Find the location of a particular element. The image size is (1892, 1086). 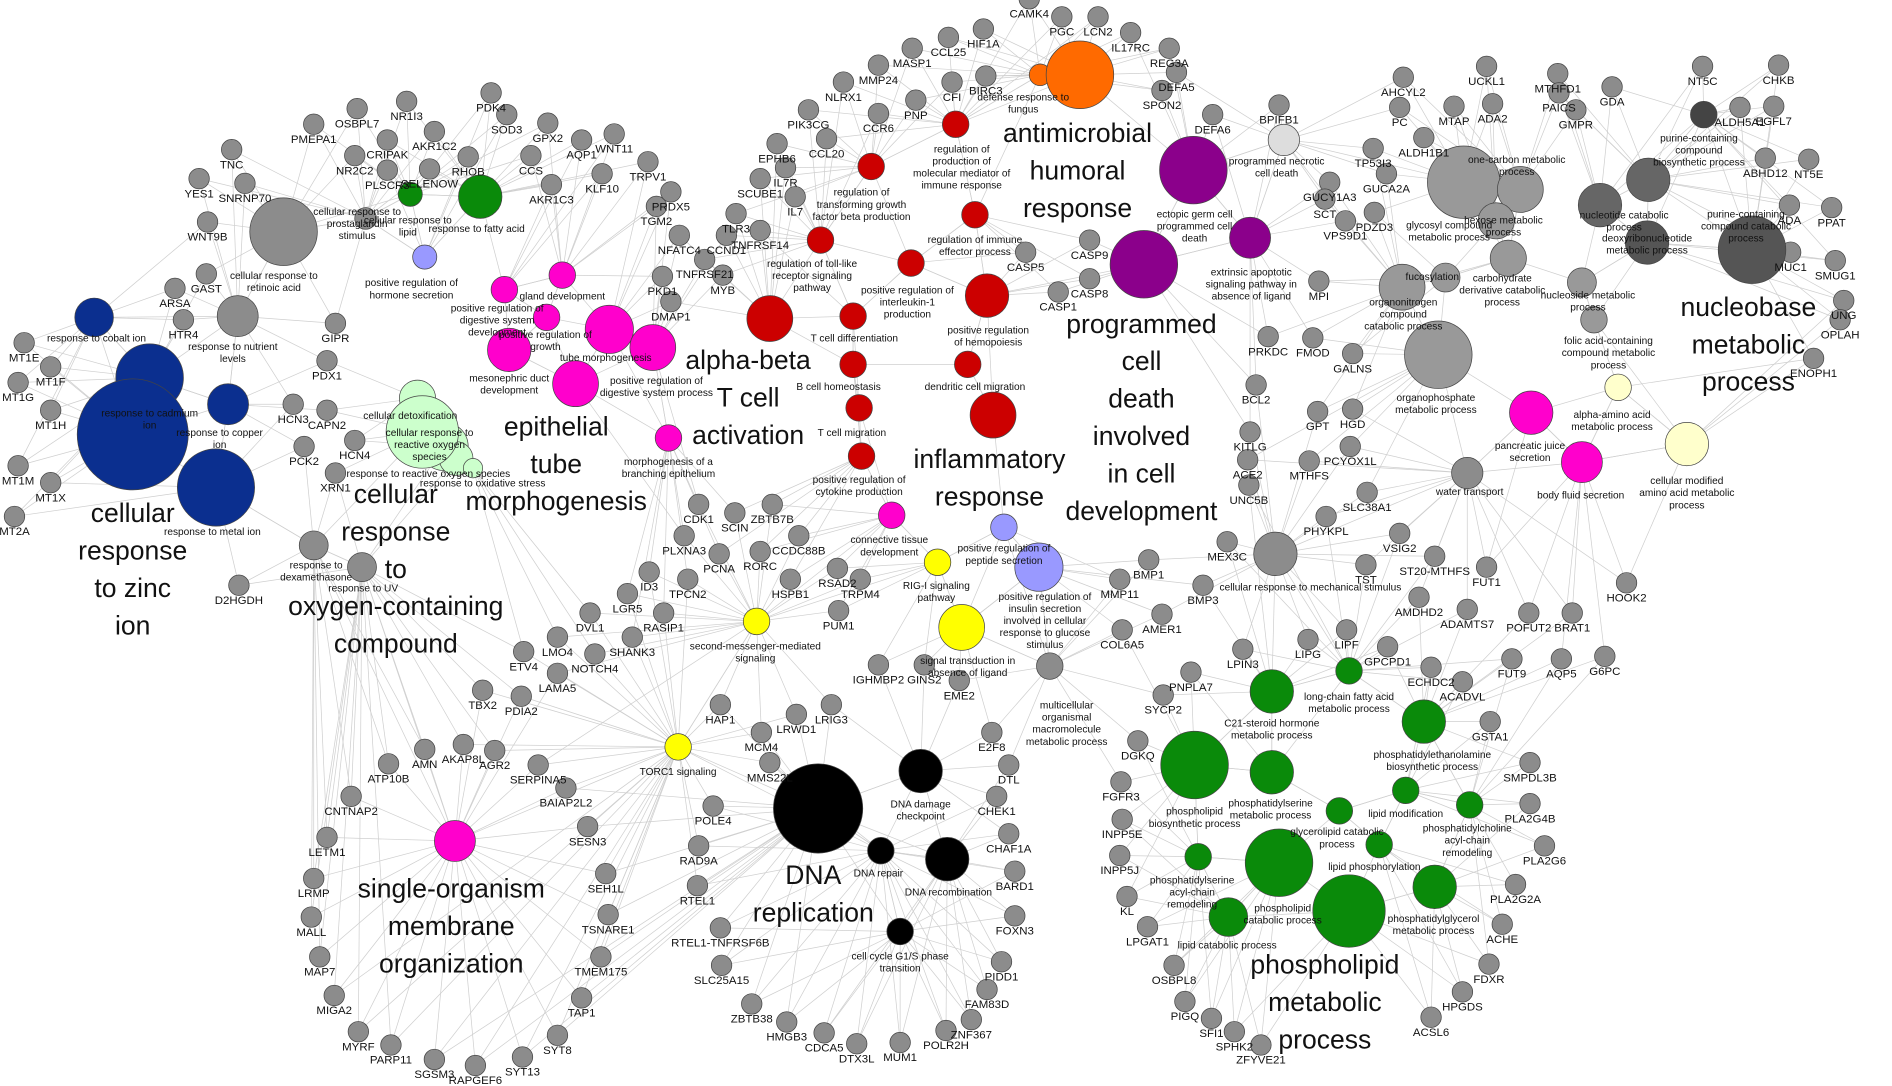

gene-label: AQP5 is located at coordinates (1561, 675).